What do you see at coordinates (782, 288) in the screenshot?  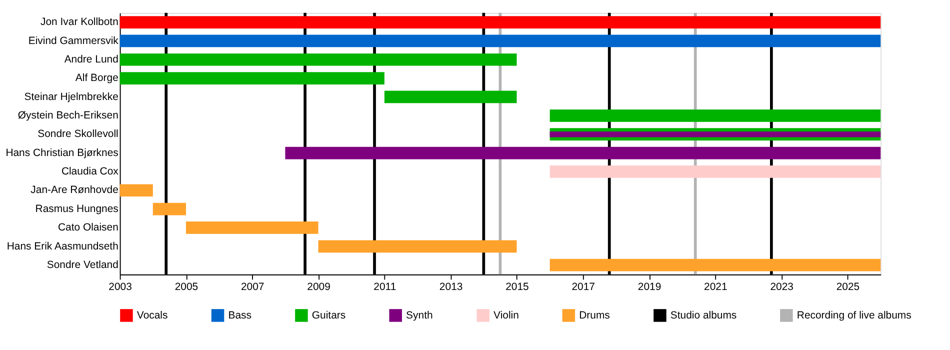 I see `x-tick-label: 2023` at bounding box center [782, 288].